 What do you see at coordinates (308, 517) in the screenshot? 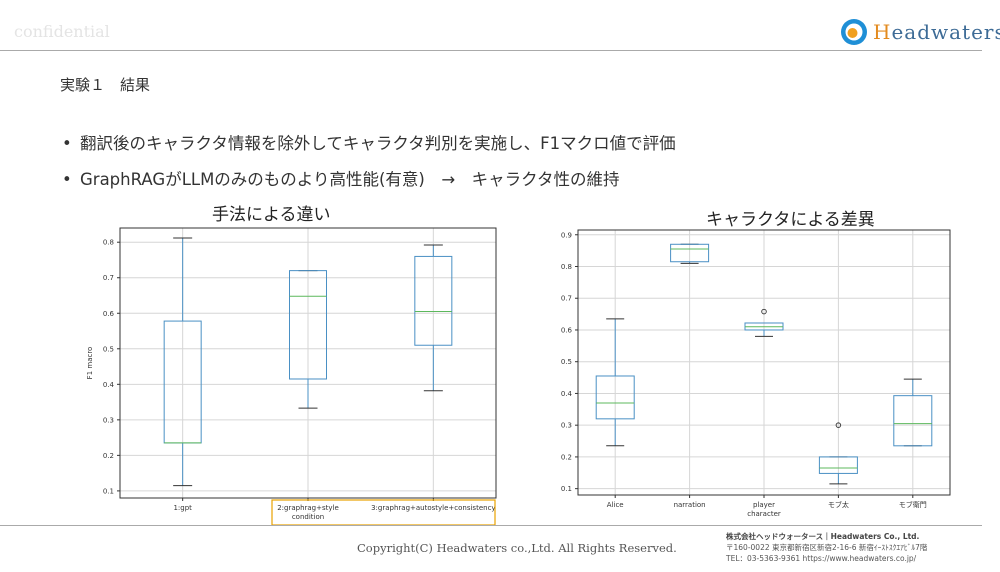
I see `x-tick-label-line: condition` at bounding box center [308, 517].